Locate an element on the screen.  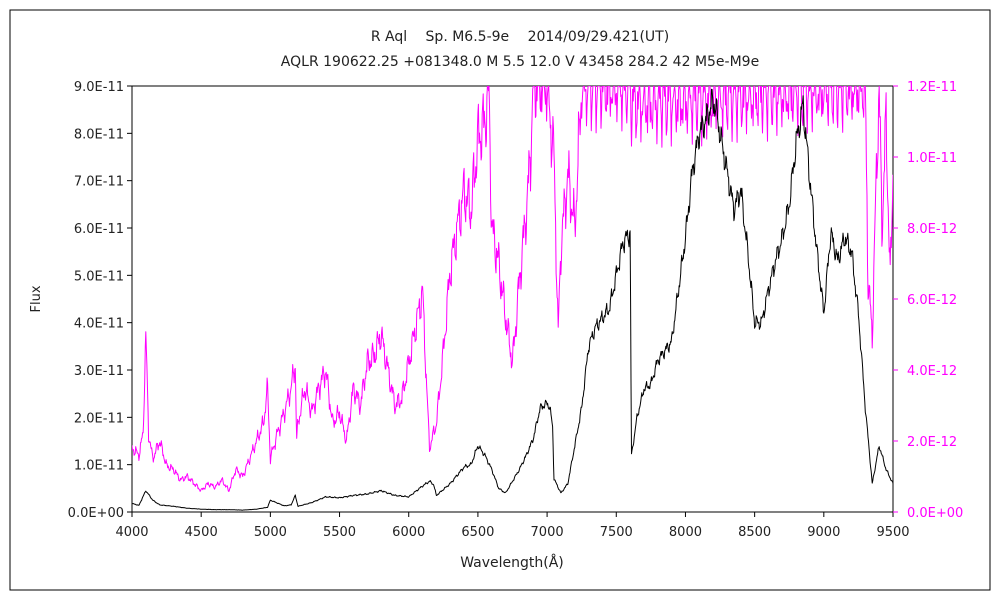
x-tick-label: 5000 is located at coordinates (270, 532).